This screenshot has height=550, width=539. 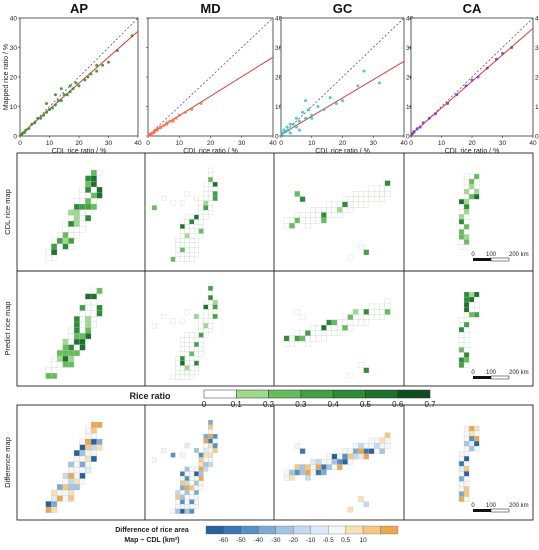 I want to click on x-tick-label: 0, so click(x=411, y=143).